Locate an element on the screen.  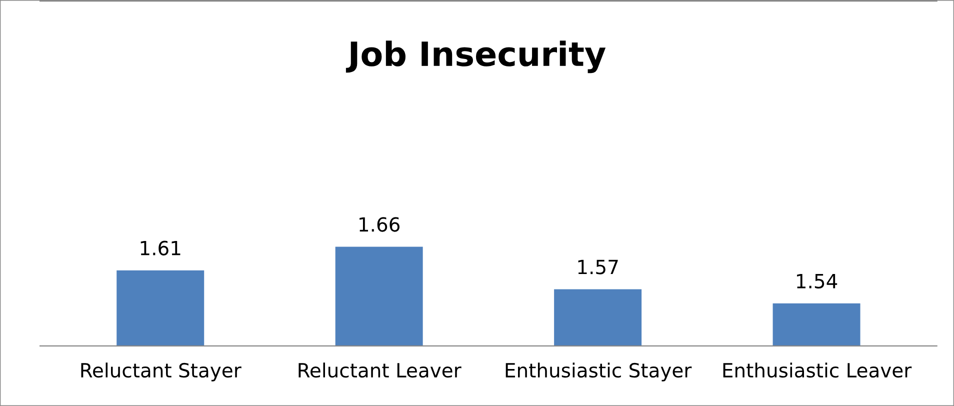
text: Job Insecurity is located at coordinates (476, 57).